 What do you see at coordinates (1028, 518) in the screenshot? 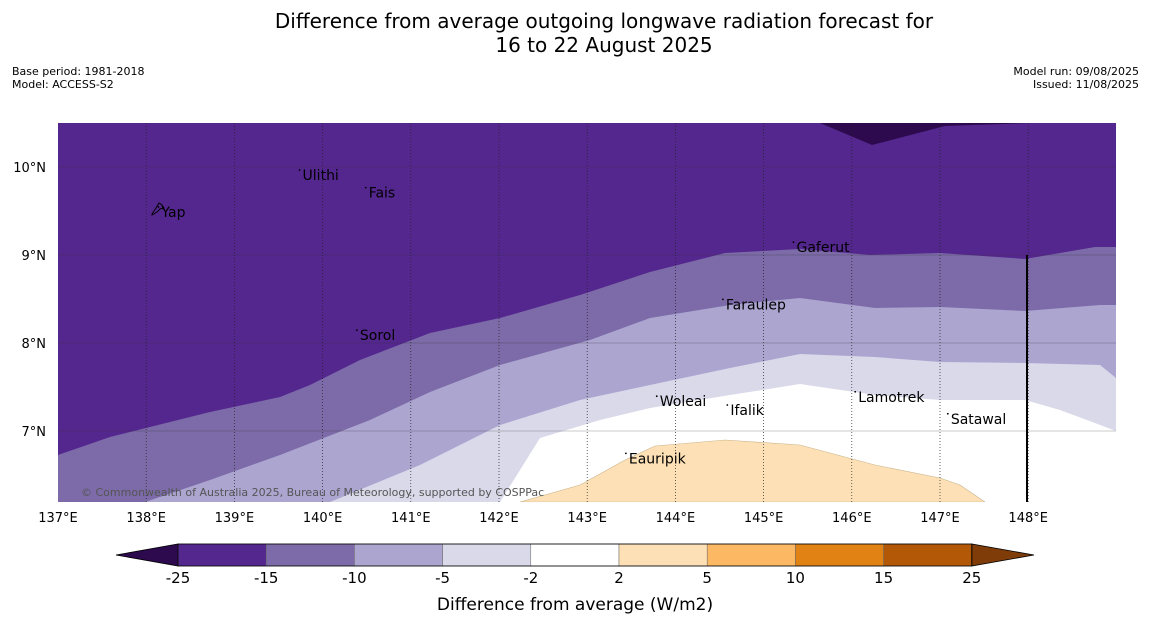
I see `lon-tick-label: 148°E` at bounding box center [1028, 518].